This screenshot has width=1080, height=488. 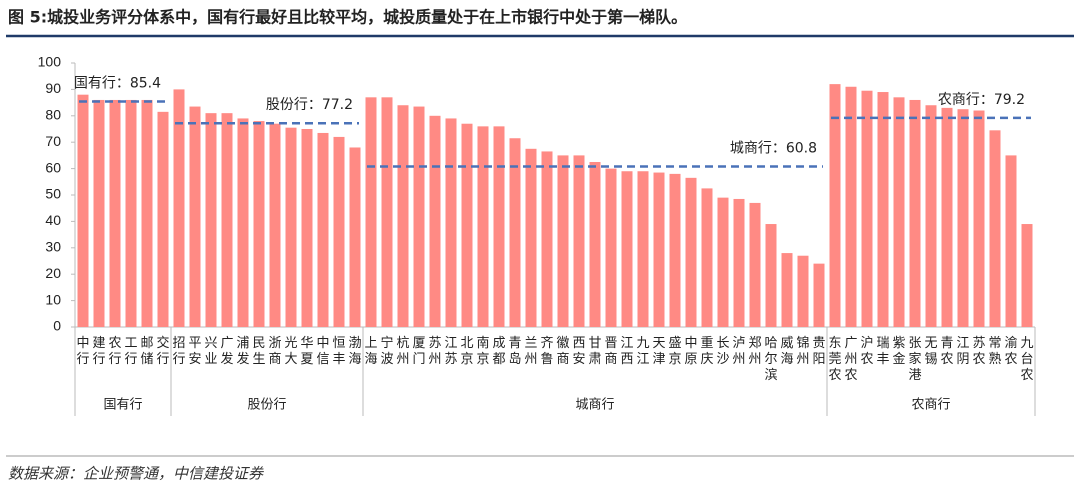 What do you see at coordinates (178, 351) in the screenshot?
I see `x-tick-label: 招行` at bounding box center [178, 351].